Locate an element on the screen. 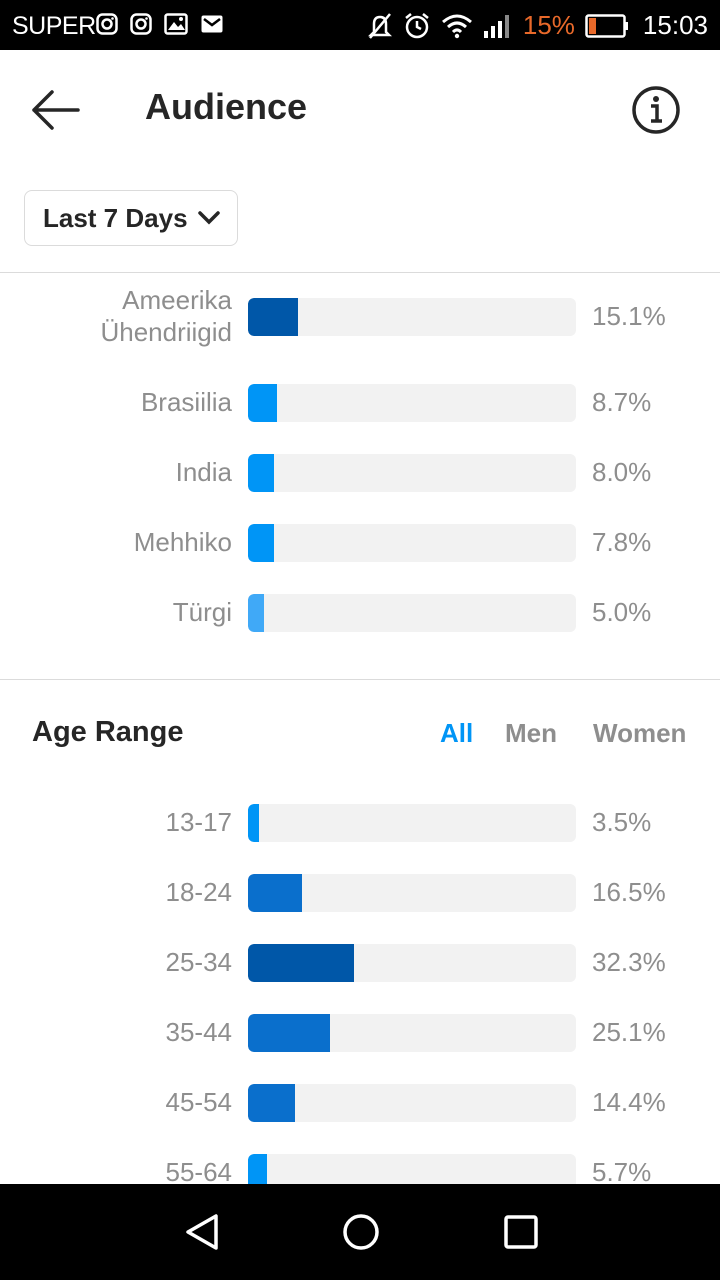 Image resolution: width=720 pixels, height=1280 pixels. image-icon is located at coordinates (176, 24).